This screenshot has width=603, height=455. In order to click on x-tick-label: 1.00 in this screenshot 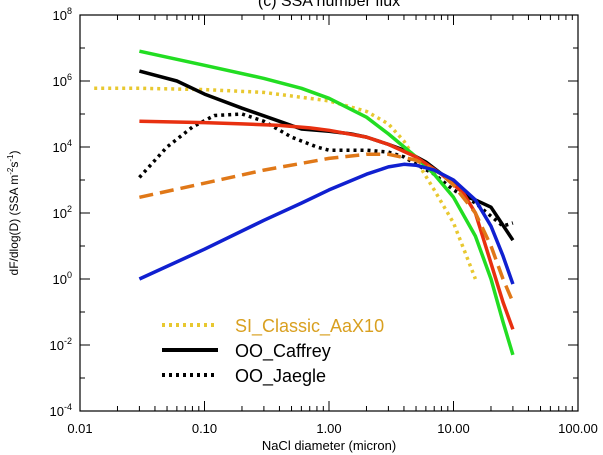, I will do `click(328, 428)`.